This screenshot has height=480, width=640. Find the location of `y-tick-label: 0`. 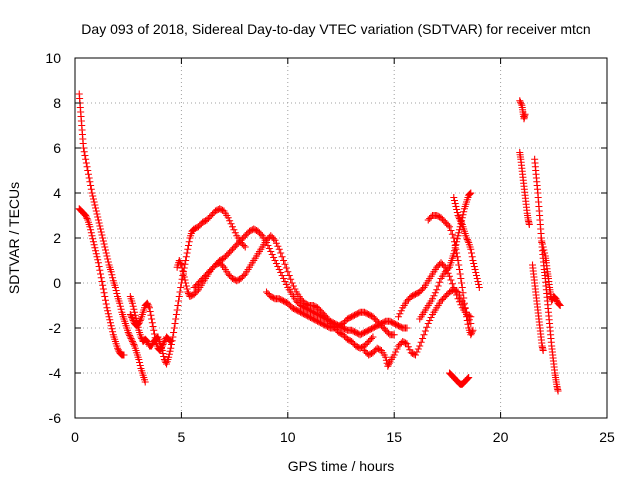

y-tick-label: 0 is located at coordinates (57, 283).